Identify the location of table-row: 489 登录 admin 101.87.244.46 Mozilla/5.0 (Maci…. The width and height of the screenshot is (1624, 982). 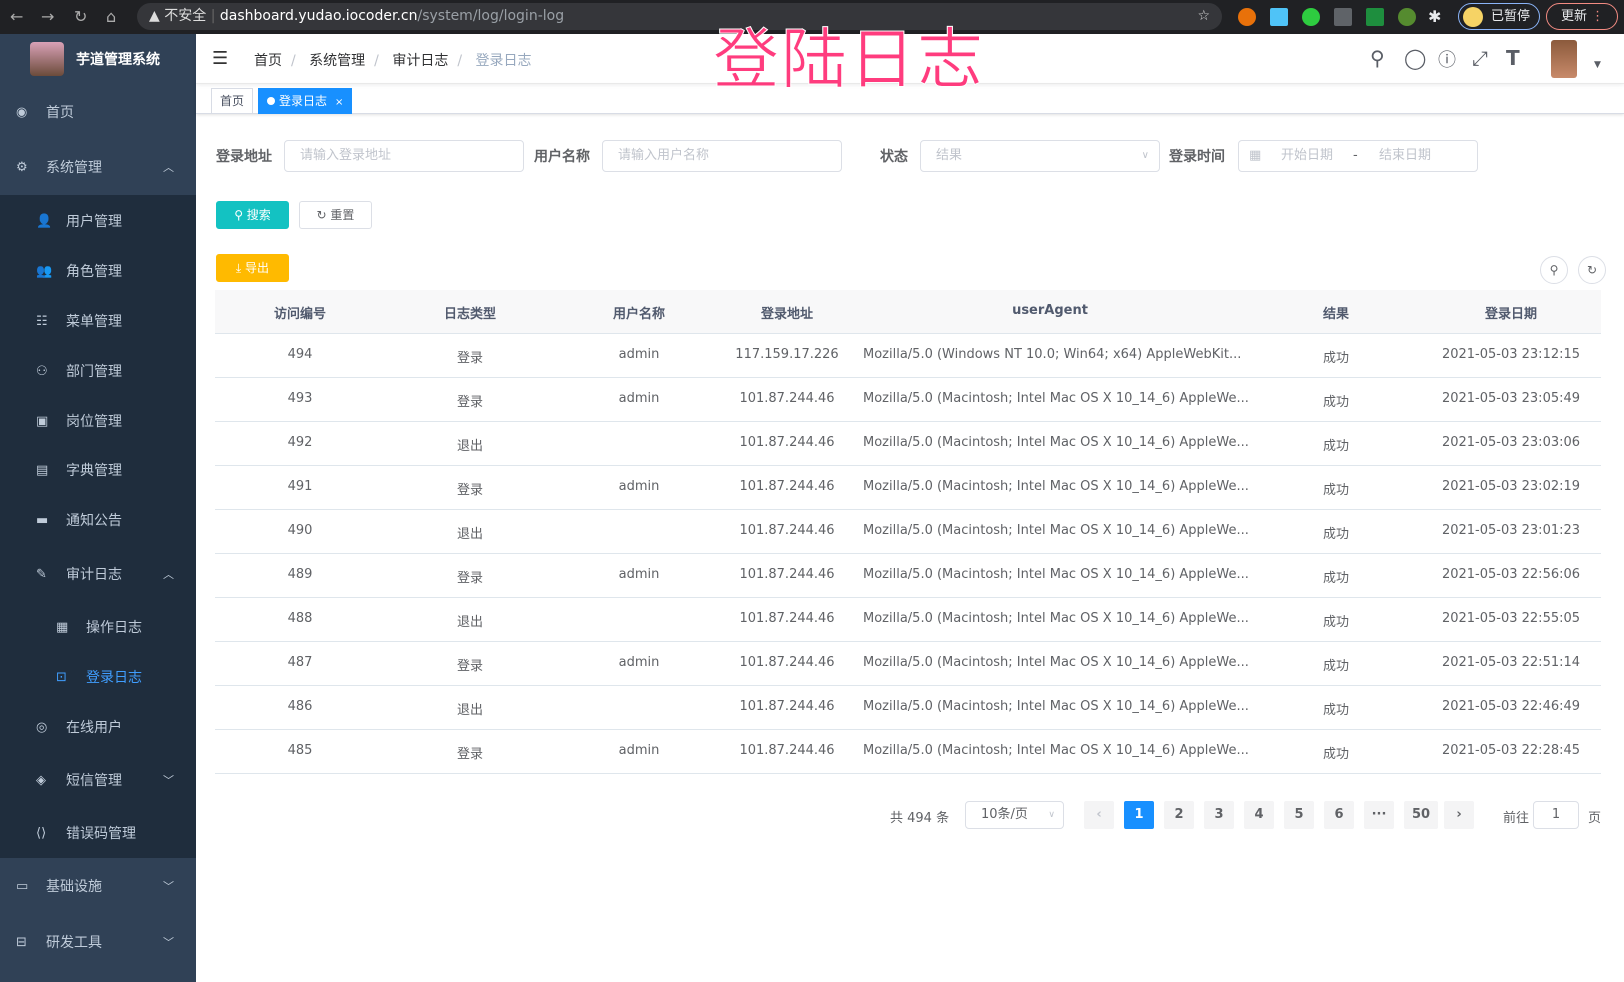
(908, 576).